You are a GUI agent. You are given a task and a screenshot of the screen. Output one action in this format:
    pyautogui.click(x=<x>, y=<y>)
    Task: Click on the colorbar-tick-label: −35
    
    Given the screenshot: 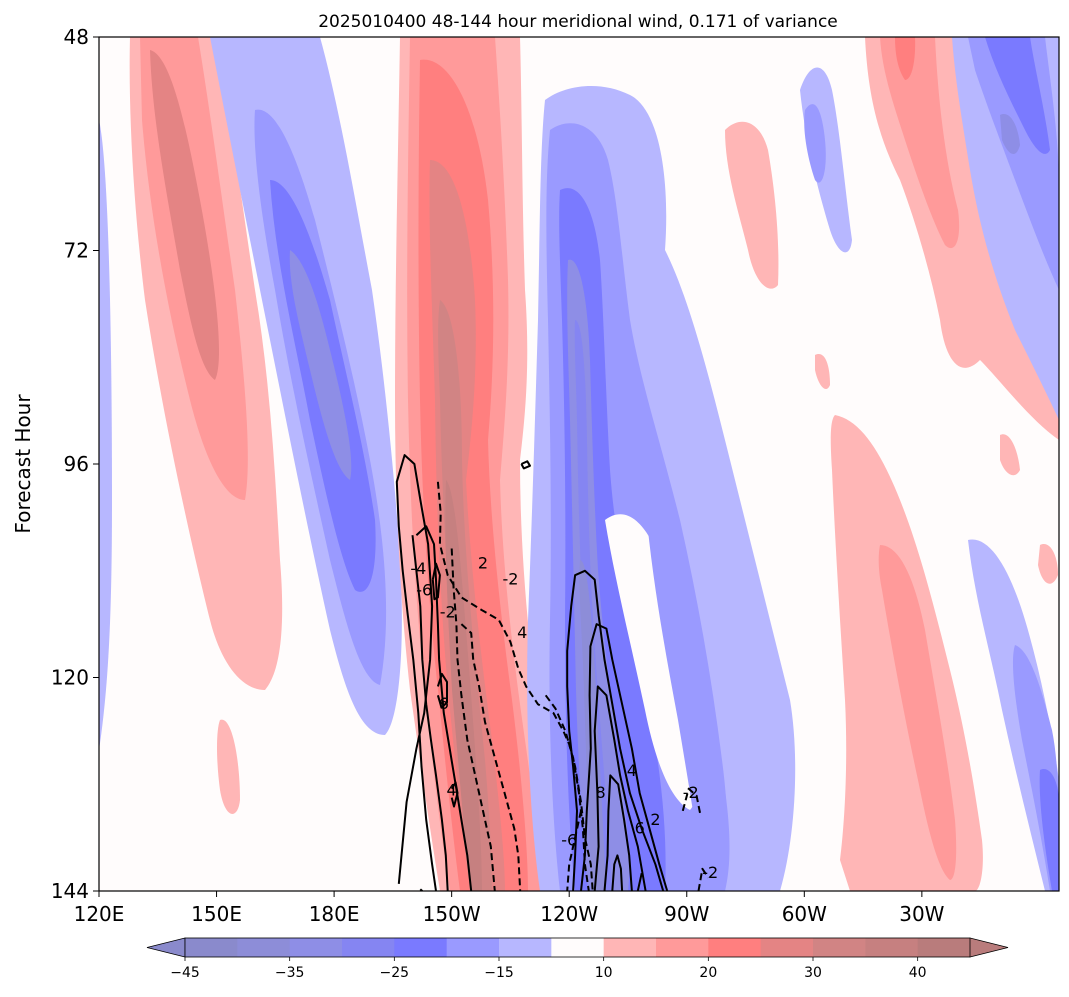 What is the action you would take?
    pyautogui.click(x=290, y=973)
    